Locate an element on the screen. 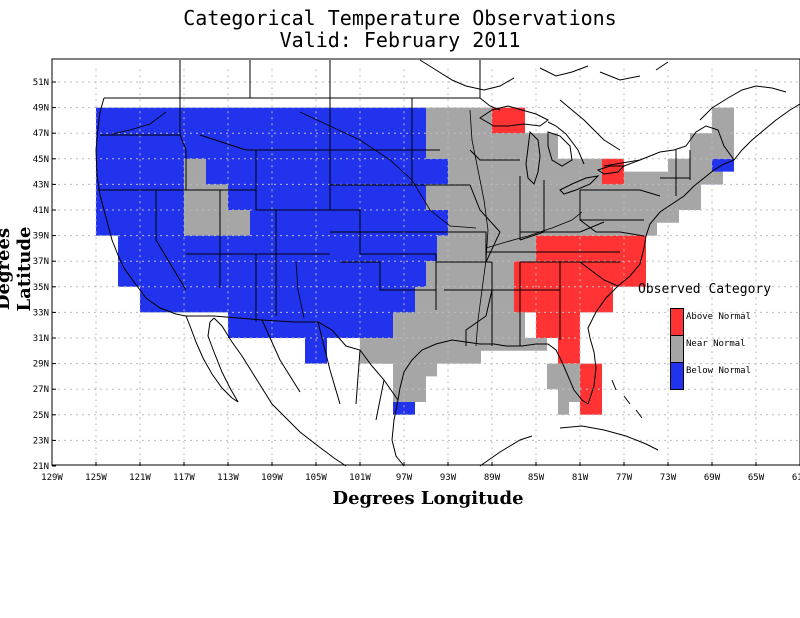  baja-inner-coast is located at coordinates (223, 360).